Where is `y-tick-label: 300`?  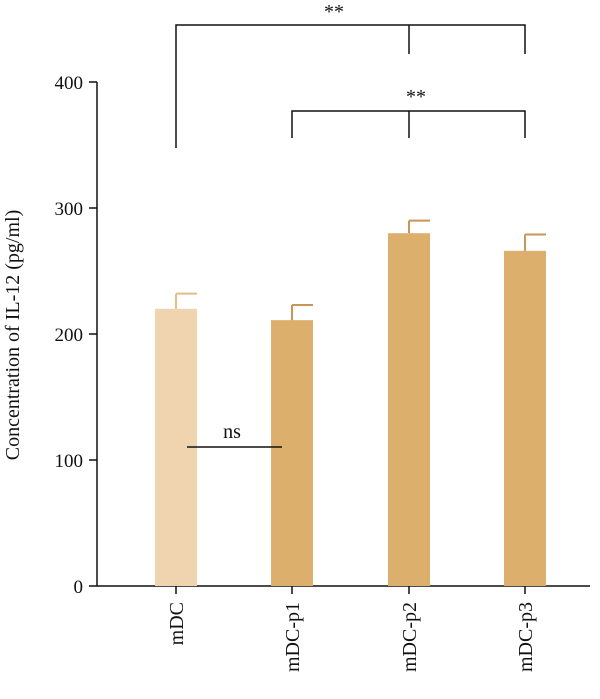
y-tick-label: 300 is located at coordinates (69, 209).